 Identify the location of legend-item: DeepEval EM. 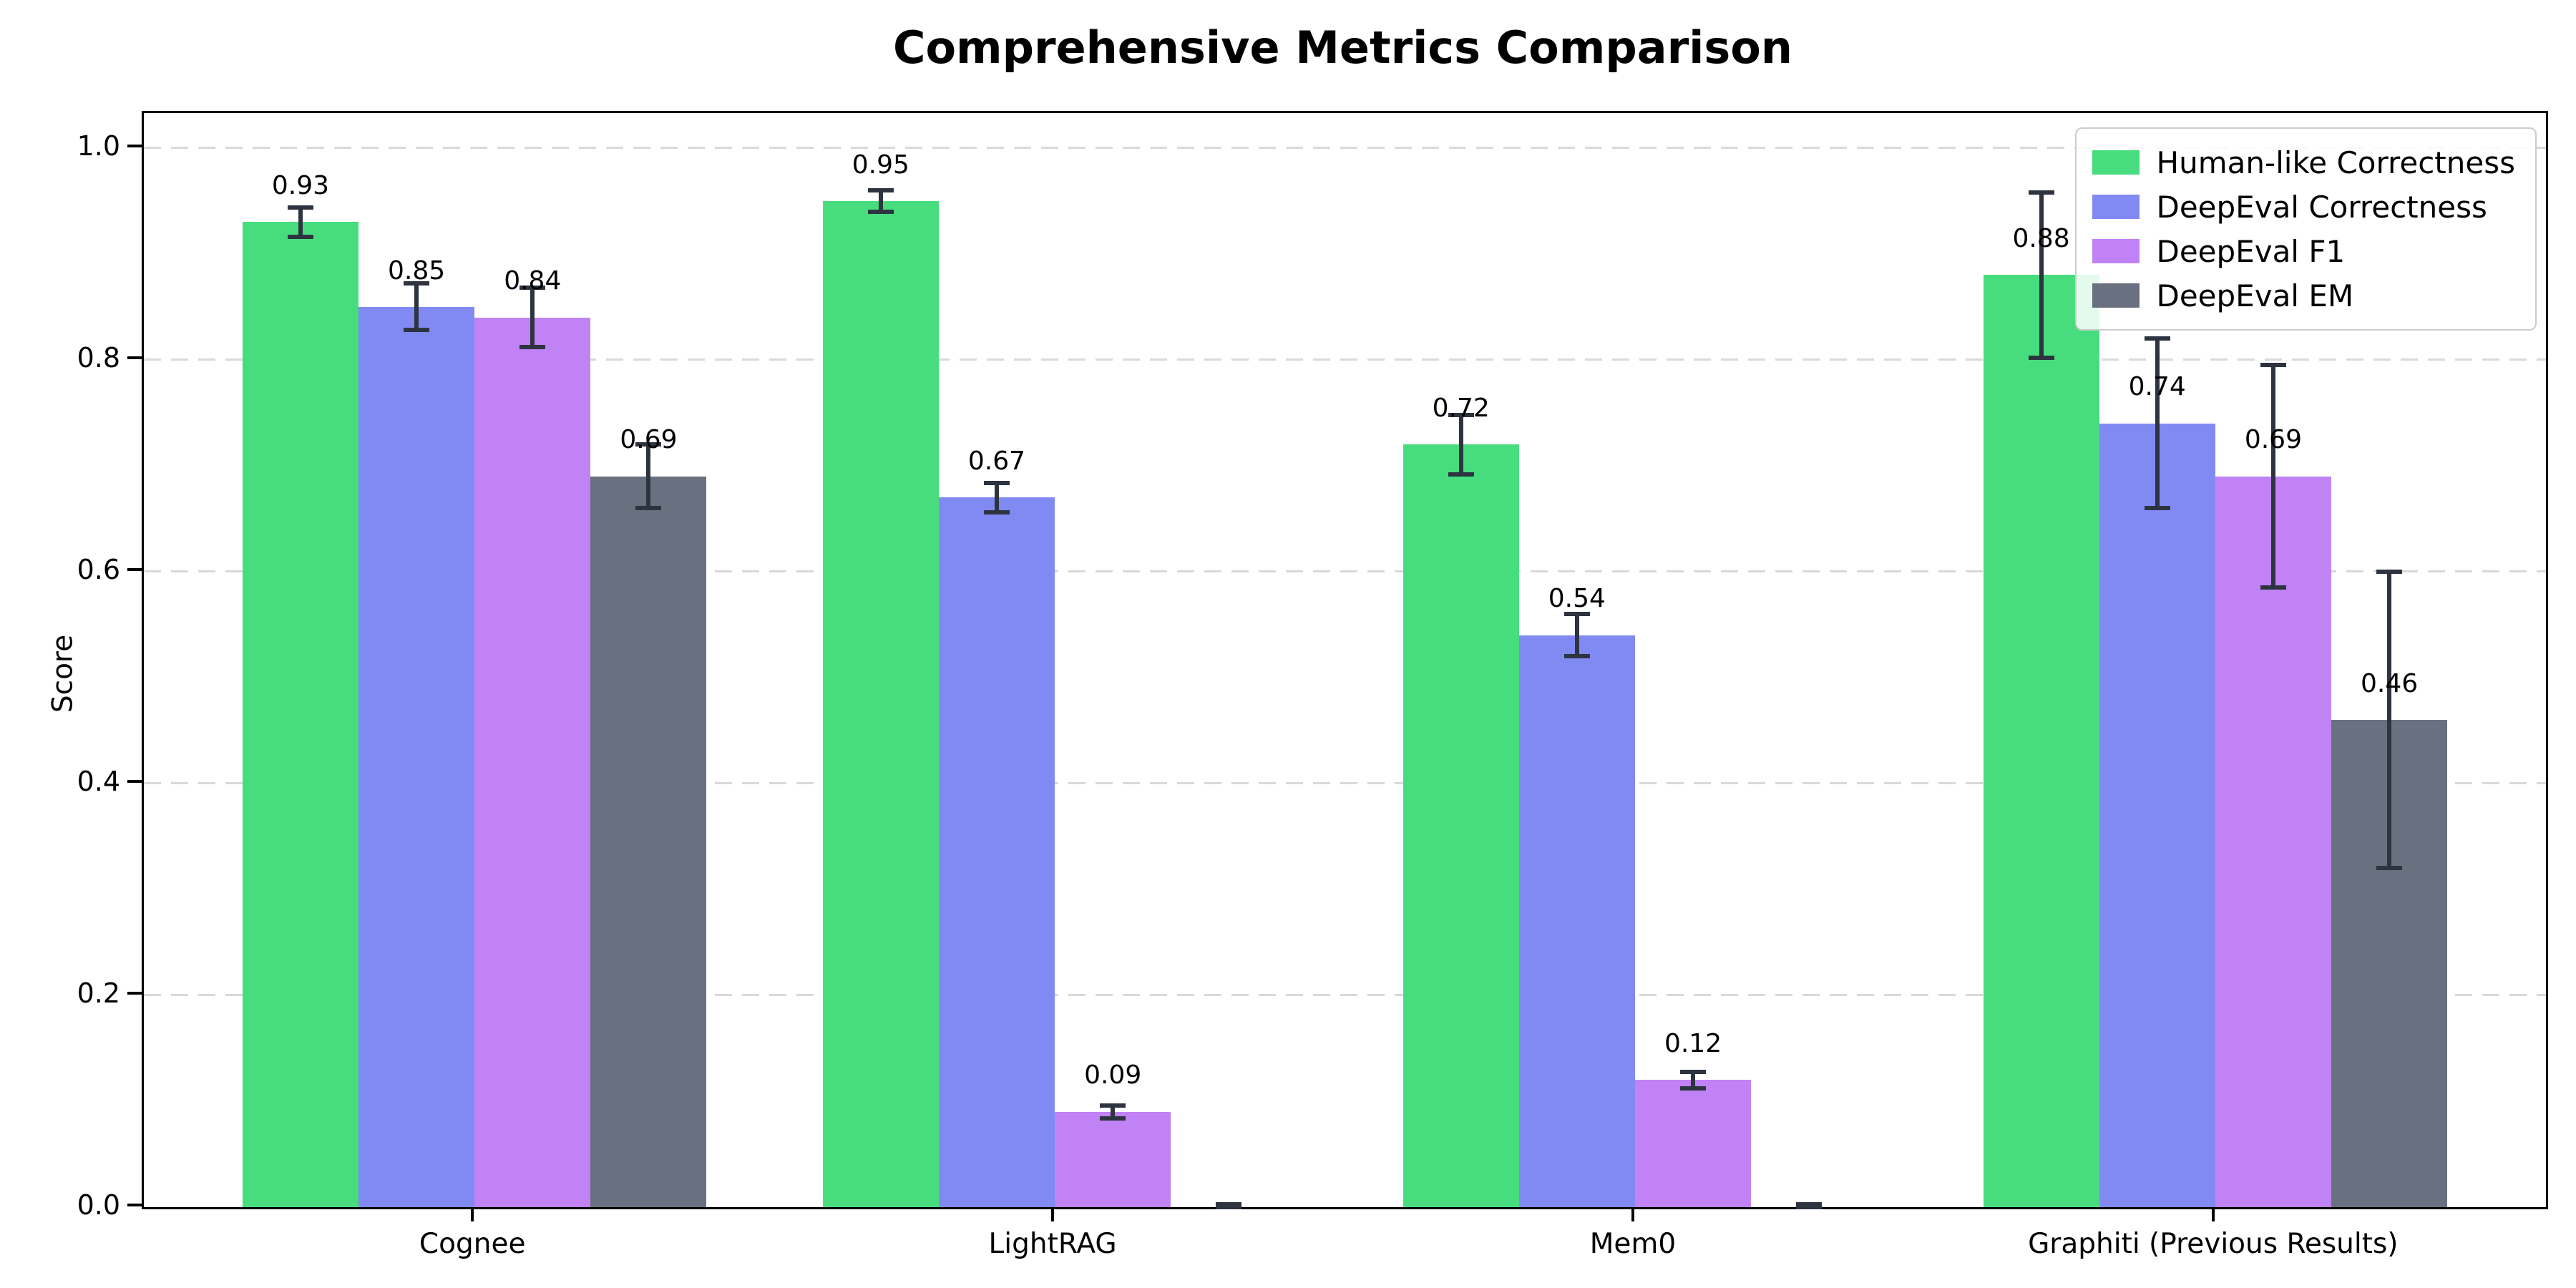
(2304, 295).